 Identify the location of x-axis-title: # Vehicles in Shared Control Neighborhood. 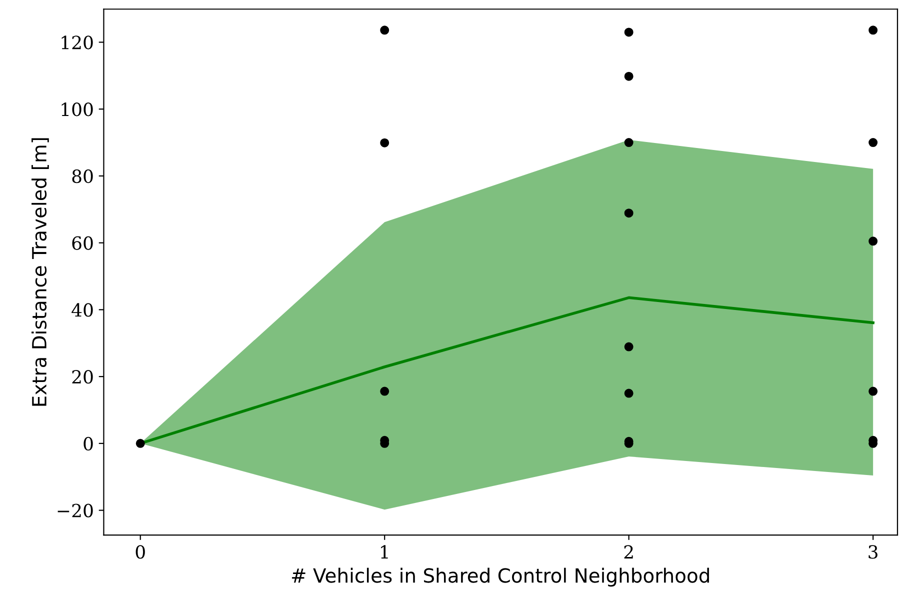
(500, 577).